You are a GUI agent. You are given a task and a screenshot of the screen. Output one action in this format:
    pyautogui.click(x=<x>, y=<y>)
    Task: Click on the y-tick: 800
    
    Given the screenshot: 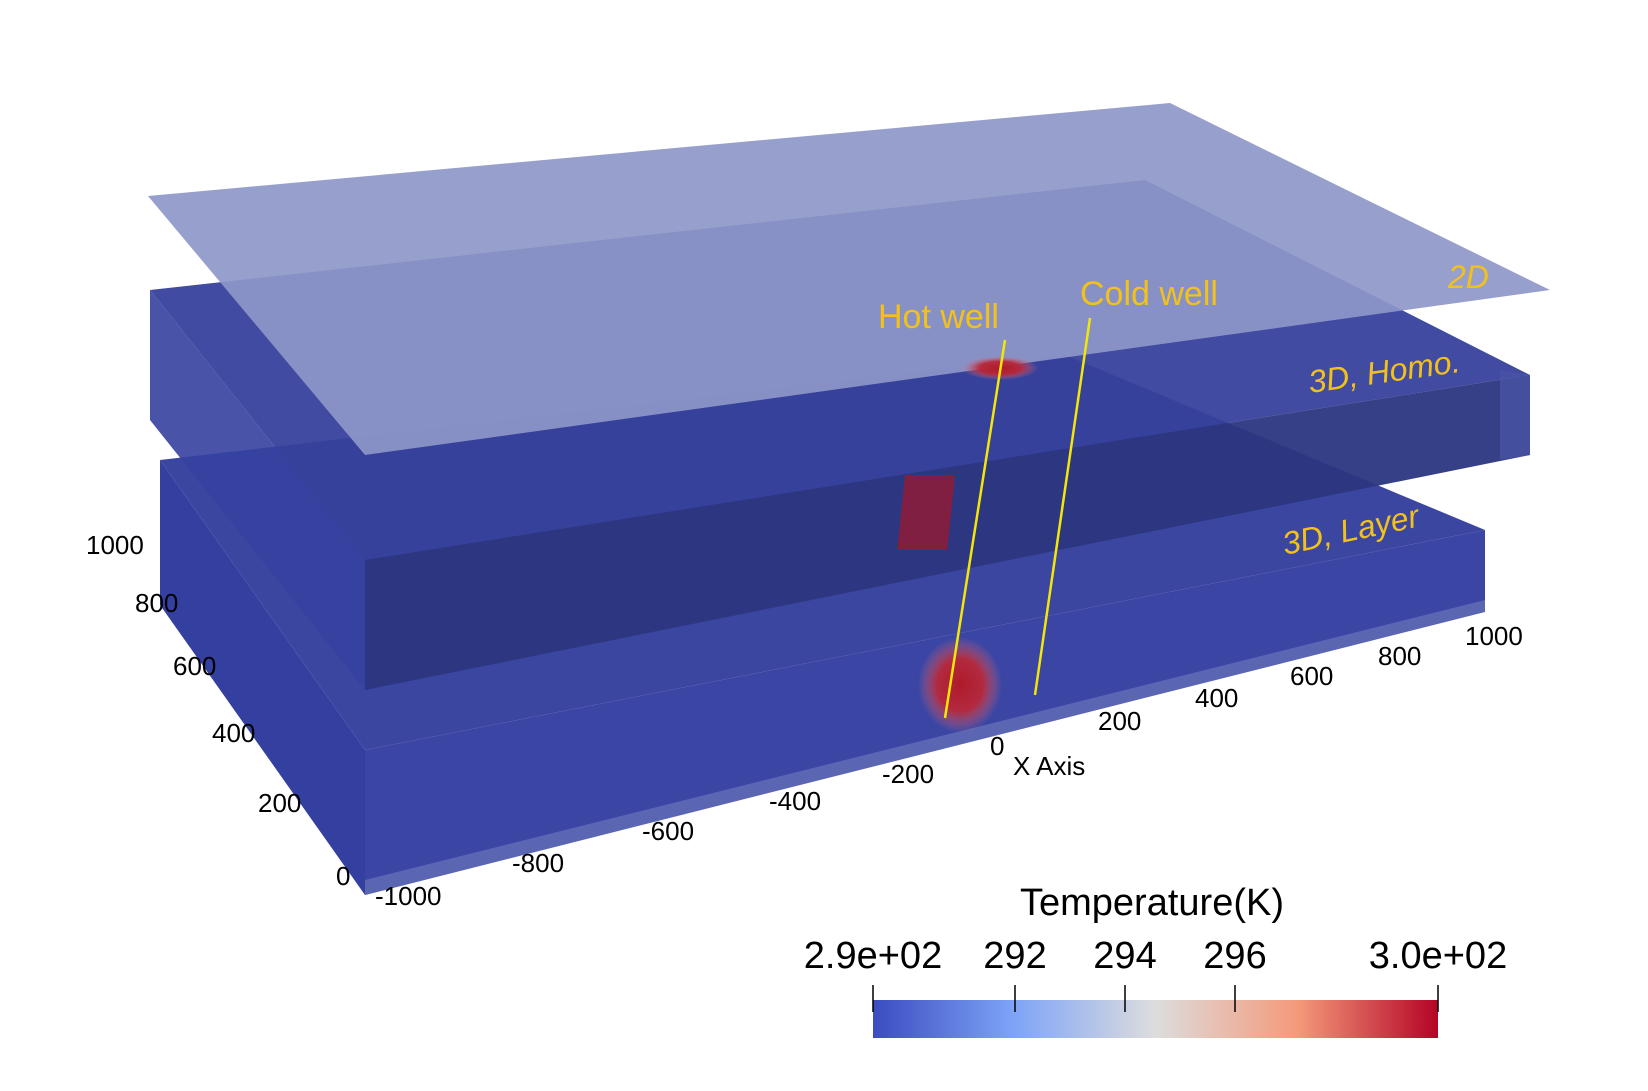 What is the action you would take?
    pyautogui.click(x=156, y=603)
    